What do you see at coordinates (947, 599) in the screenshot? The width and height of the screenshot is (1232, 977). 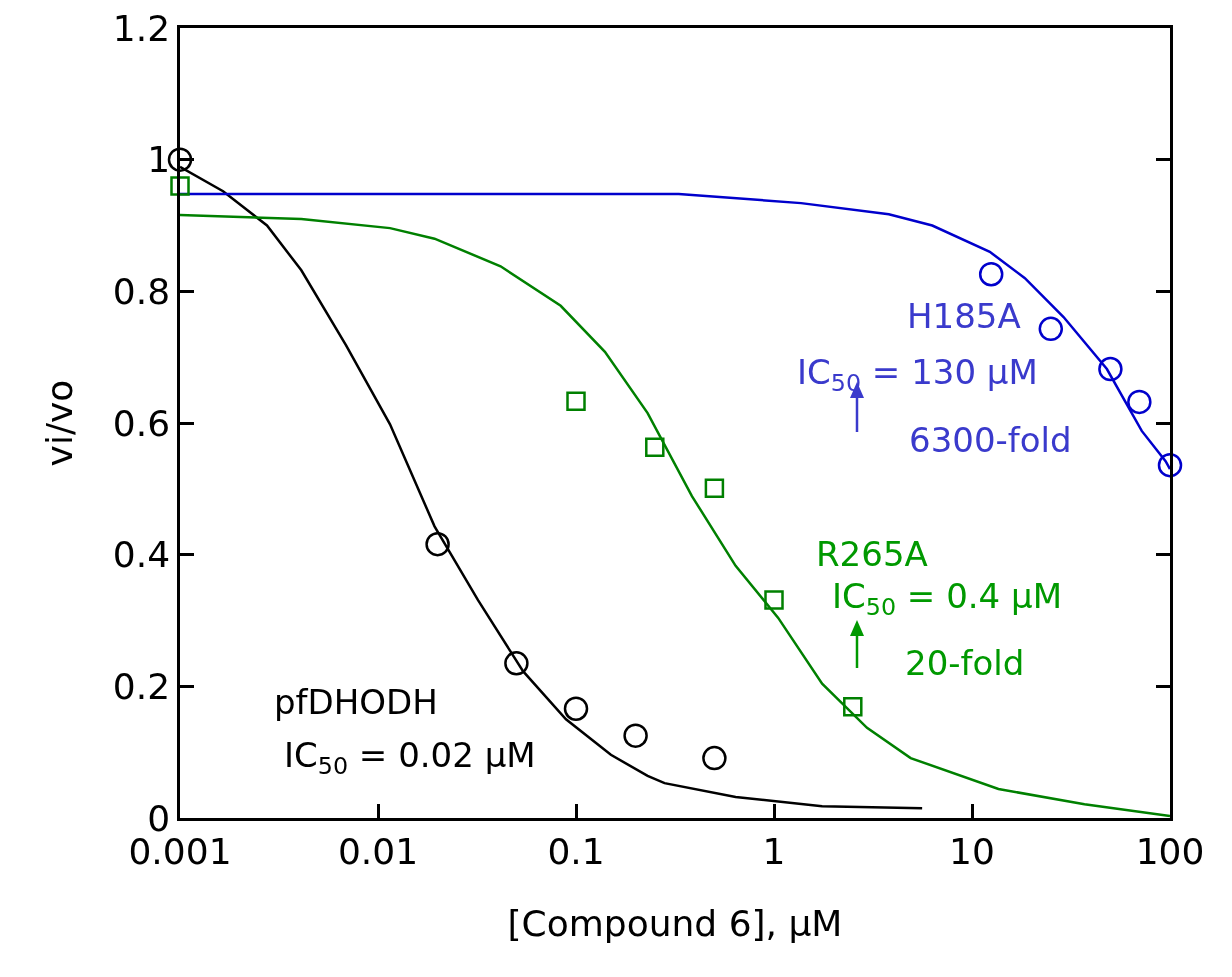 I see `annotation: IC$_{50}$ = 0.4 μM` at bounding box center [947, 599].